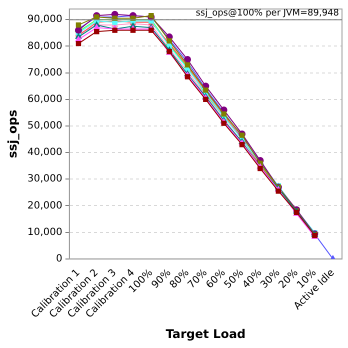 Image resolution: width=348 pixels, height=348 pixels. Describe the element at coordinates (44, 126) in the screenshot. I see `y-tick-label: 50,000` at that location.